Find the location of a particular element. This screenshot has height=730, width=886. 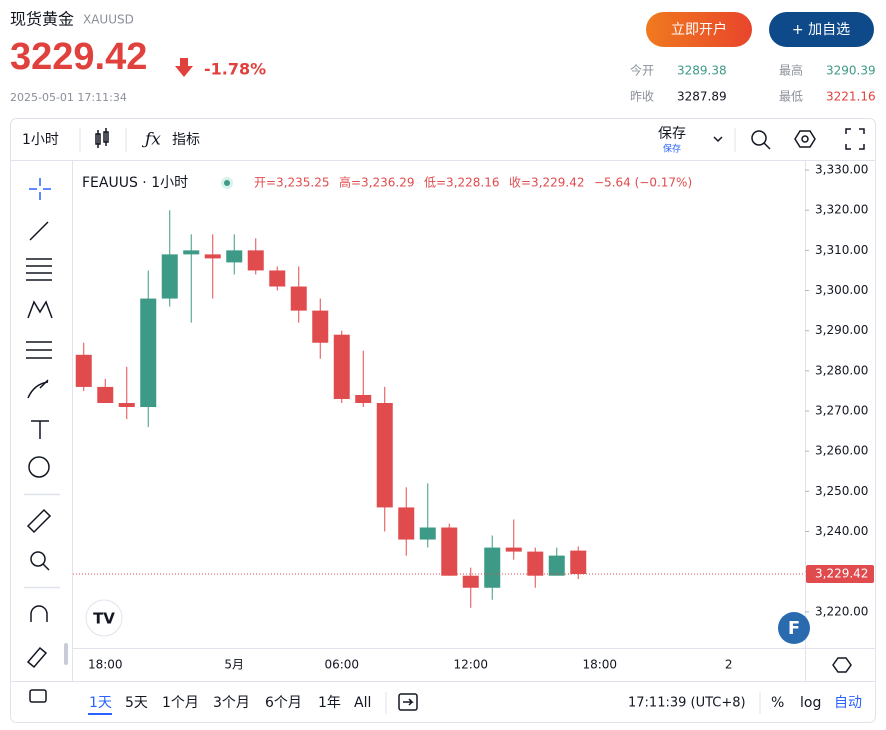

range-button: 1个月 is located at coordinates (180, 703).